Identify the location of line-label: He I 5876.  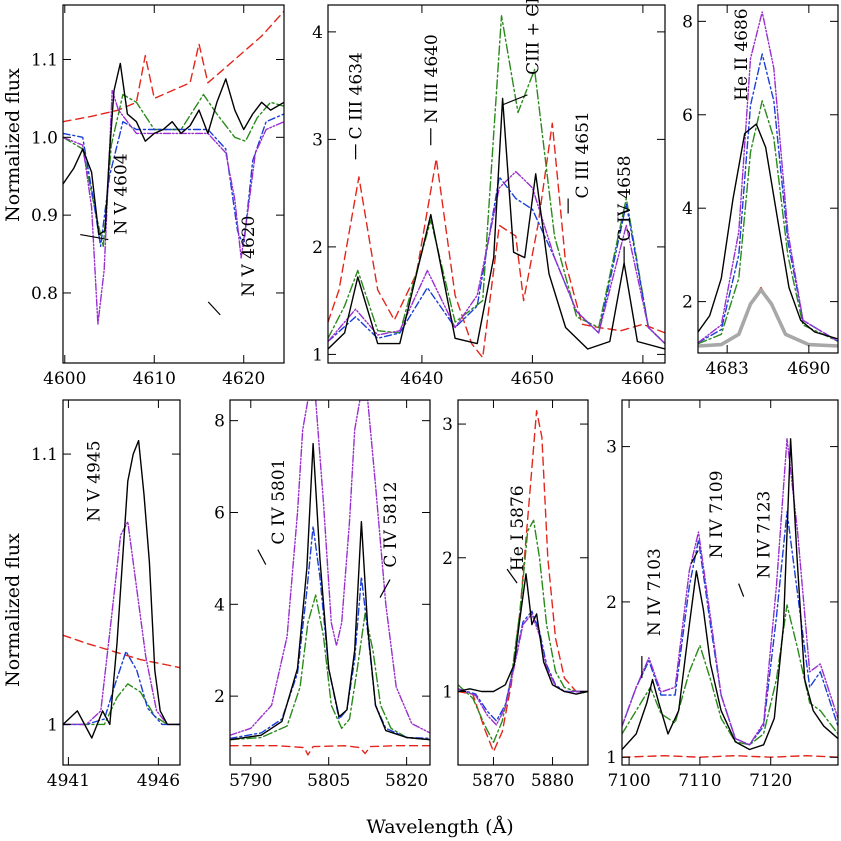
(518, 528).